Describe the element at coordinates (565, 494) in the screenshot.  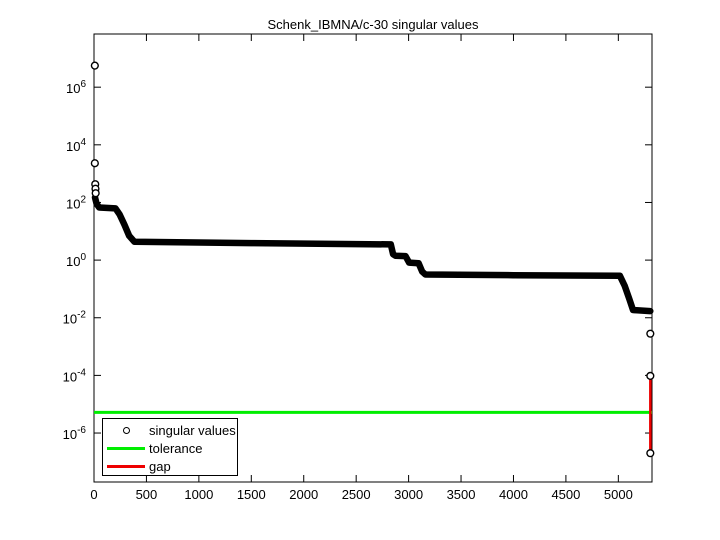
I see `x-tick-label: 4500` at that location.